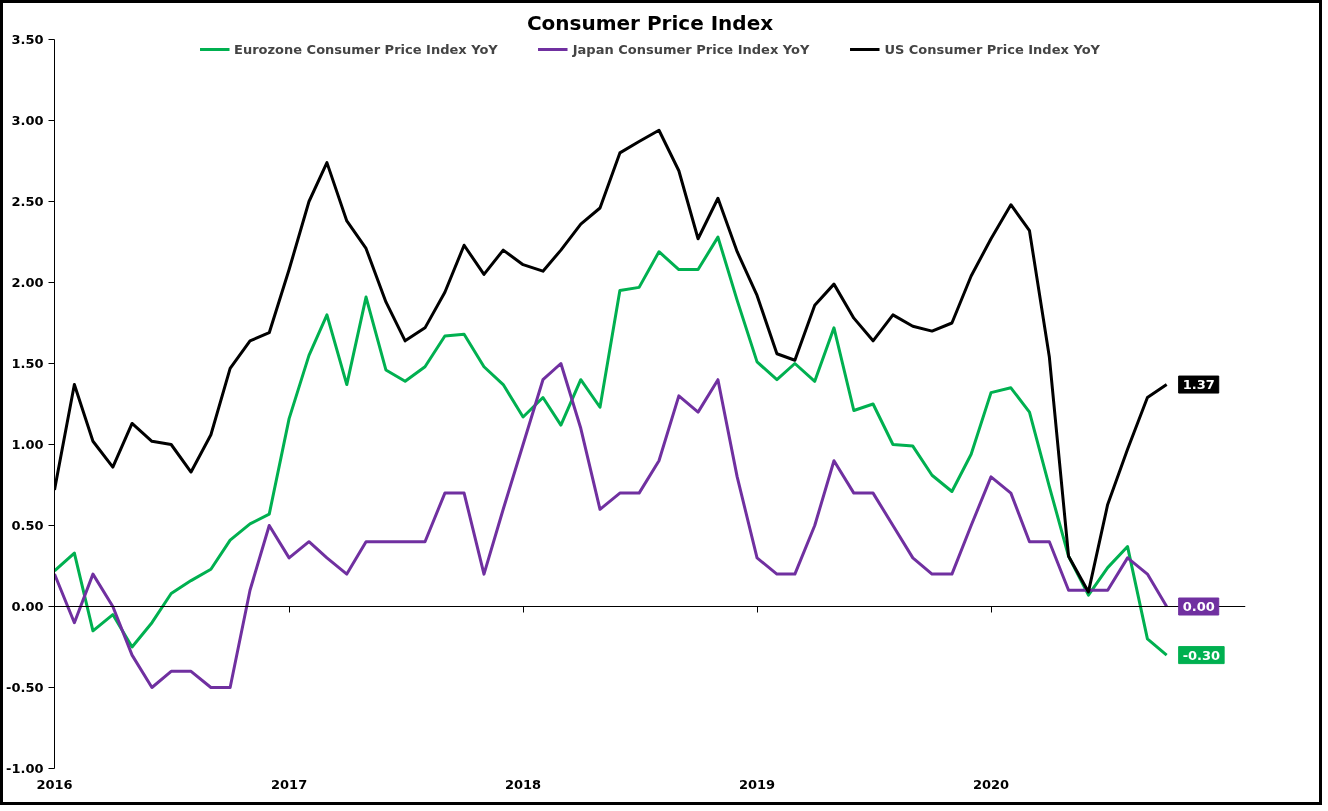  I want to click on y-tick-label: 2.50, so click(27, 201).